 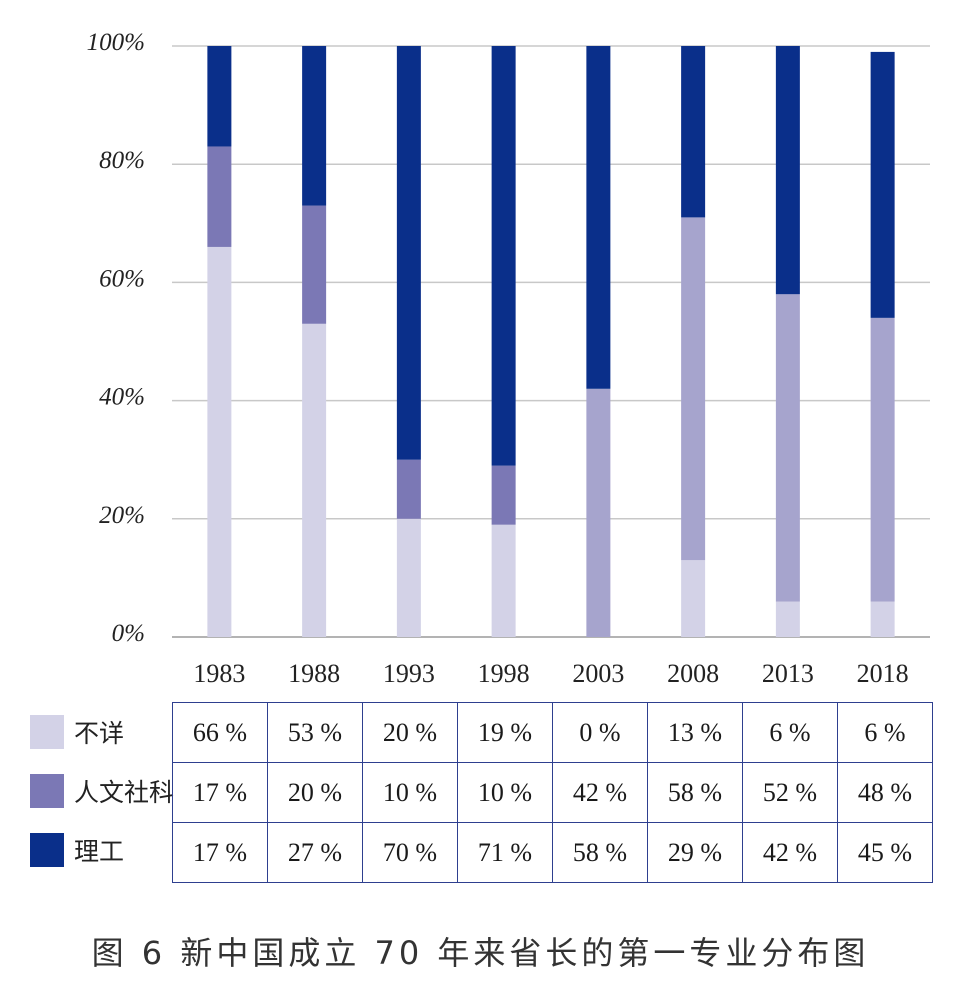 What do you see at coordinates (315, 792) in the screenshot?
I see `table-cell-1988-1: 20 %` at bounding box center [315, 792].